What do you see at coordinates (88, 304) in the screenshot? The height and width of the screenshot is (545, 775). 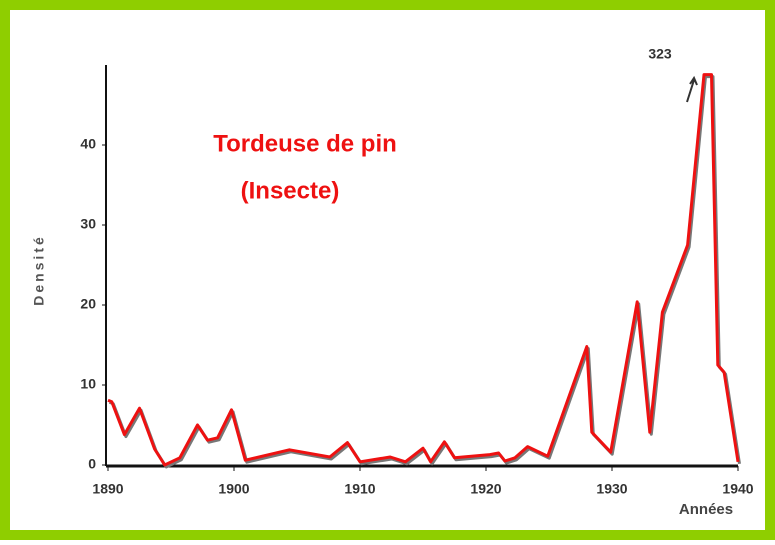 I see `y-tick-label: 20` at bounding box center [88, 304].